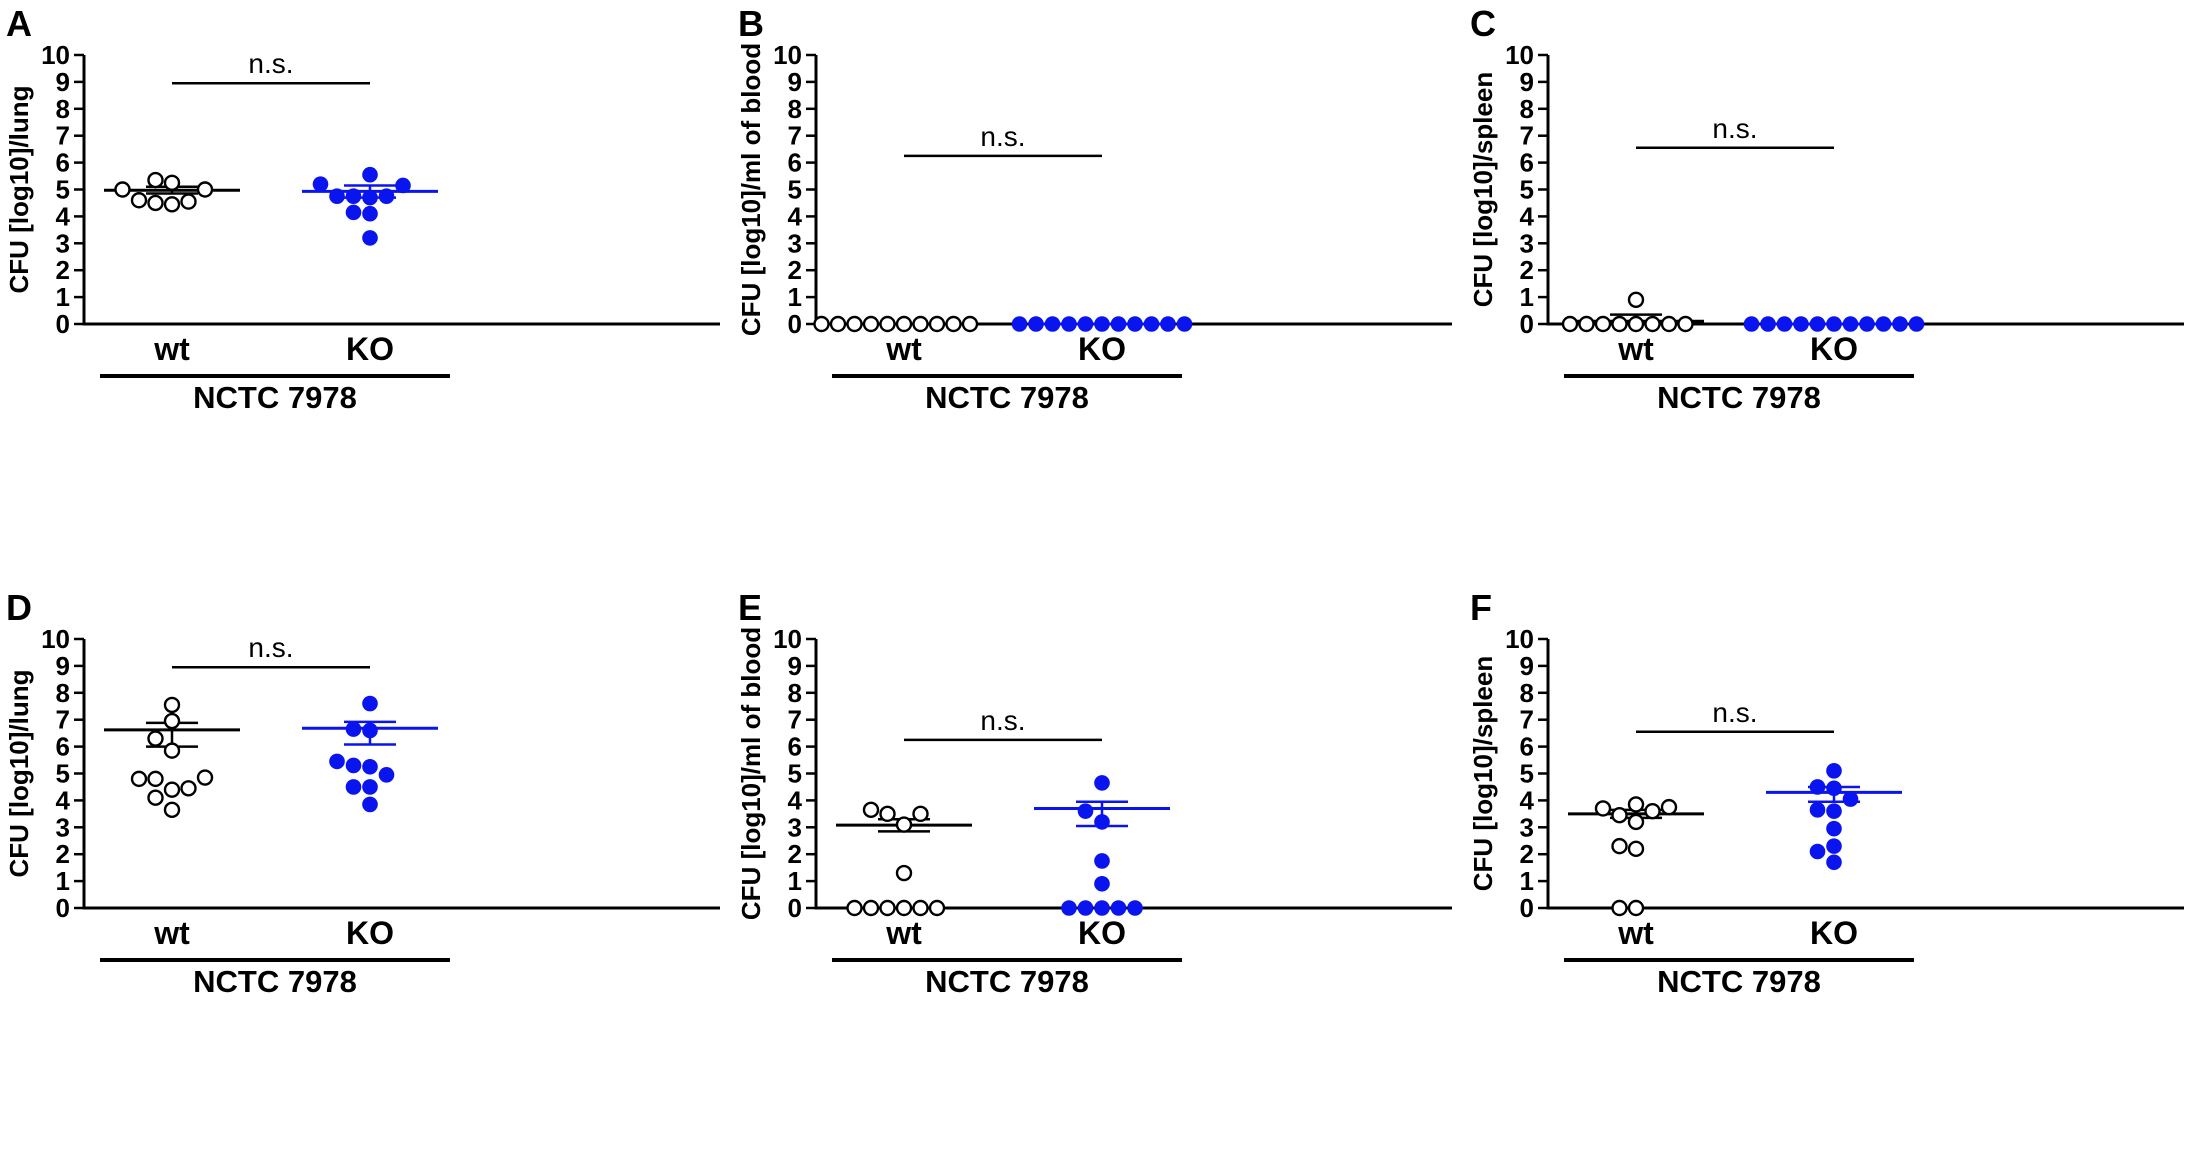  What do you see at coordinates (795, 136) in the screenshot?
I see `y-tick-label: 7` at bounding box center [795, 136].